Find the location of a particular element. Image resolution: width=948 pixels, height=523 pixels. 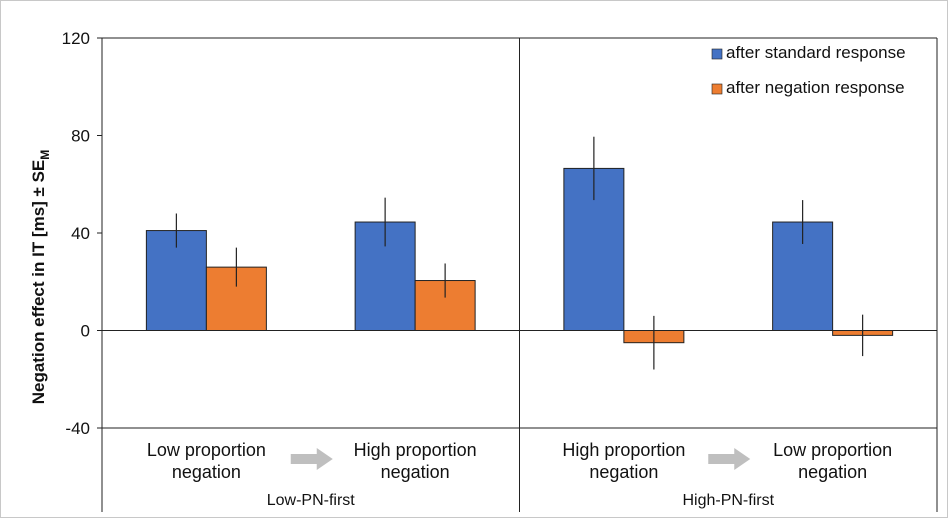

y-axis-title: Negation effect in IT [ms] ± SEM is located at coordinates (40, 277).